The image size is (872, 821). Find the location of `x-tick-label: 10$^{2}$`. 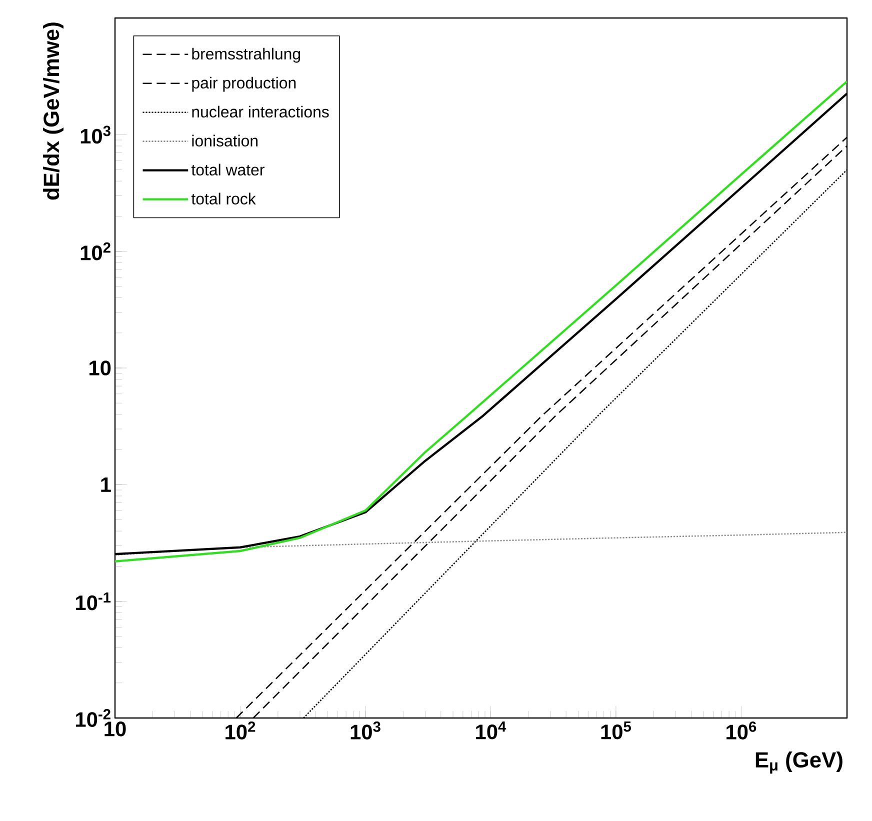

x-tick-label: 10$^{2}$ is located at coordinates (241, 731).